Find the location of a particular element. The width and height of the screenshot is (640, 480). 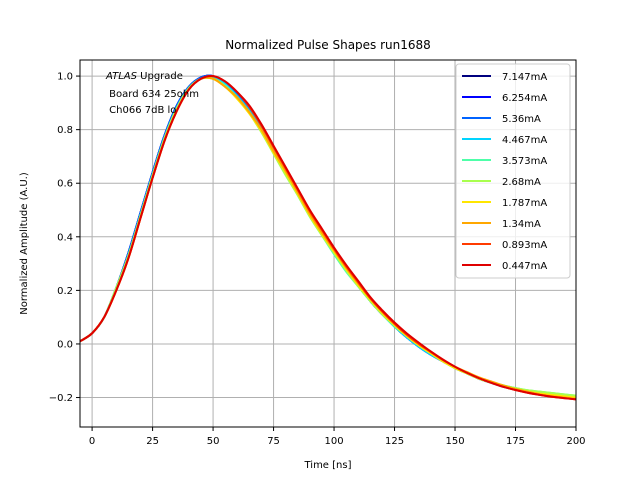

x-tick-label: 75 is located at coordinates (273, 441).